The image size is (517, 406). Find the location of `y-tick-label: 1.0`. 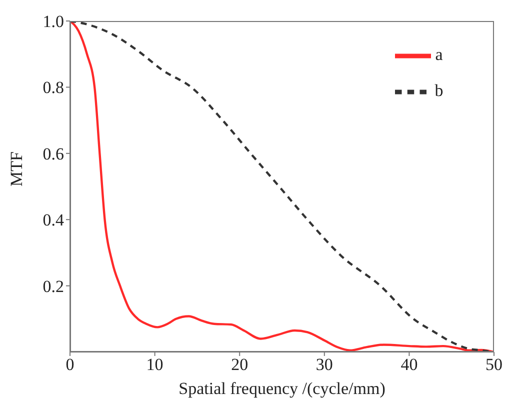

y-tick-label: 1.0 is located at coordinates (53, 22).